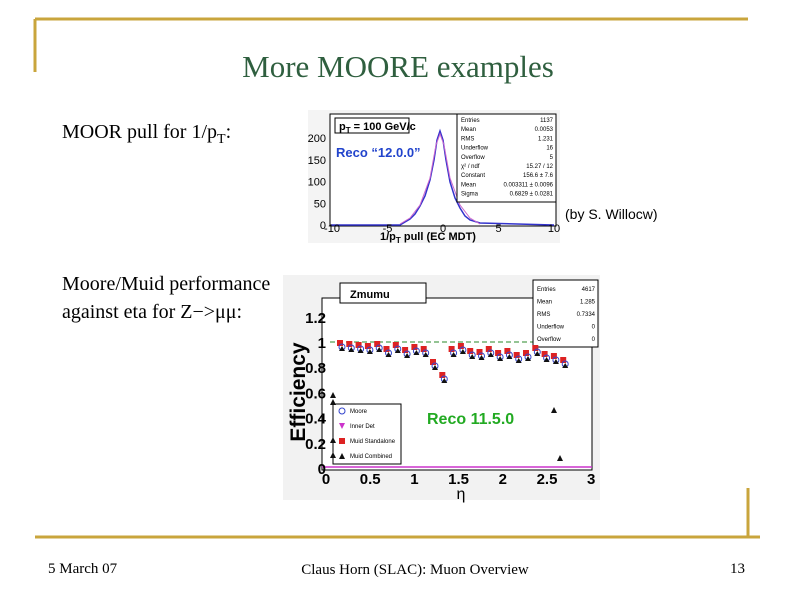 Image resolution: width=794 pixels, height=595 pixels. I want to click on y-tick-label: 1.2, so click(315, 318).